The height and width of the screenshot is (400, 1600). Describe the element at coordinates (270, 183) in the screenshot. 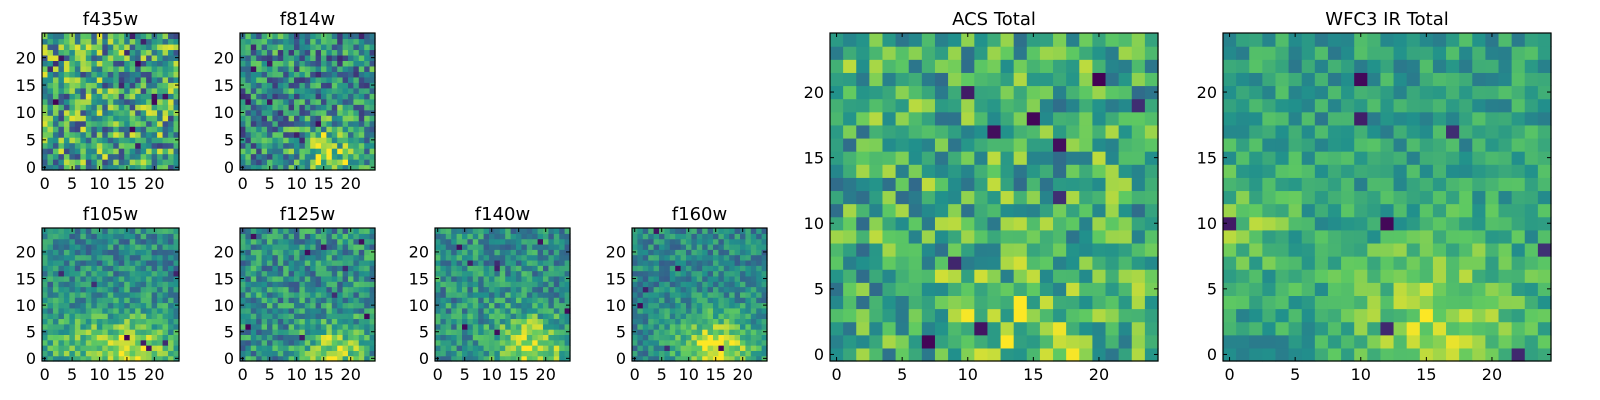

I see `x-tick-label: 5` at that location.